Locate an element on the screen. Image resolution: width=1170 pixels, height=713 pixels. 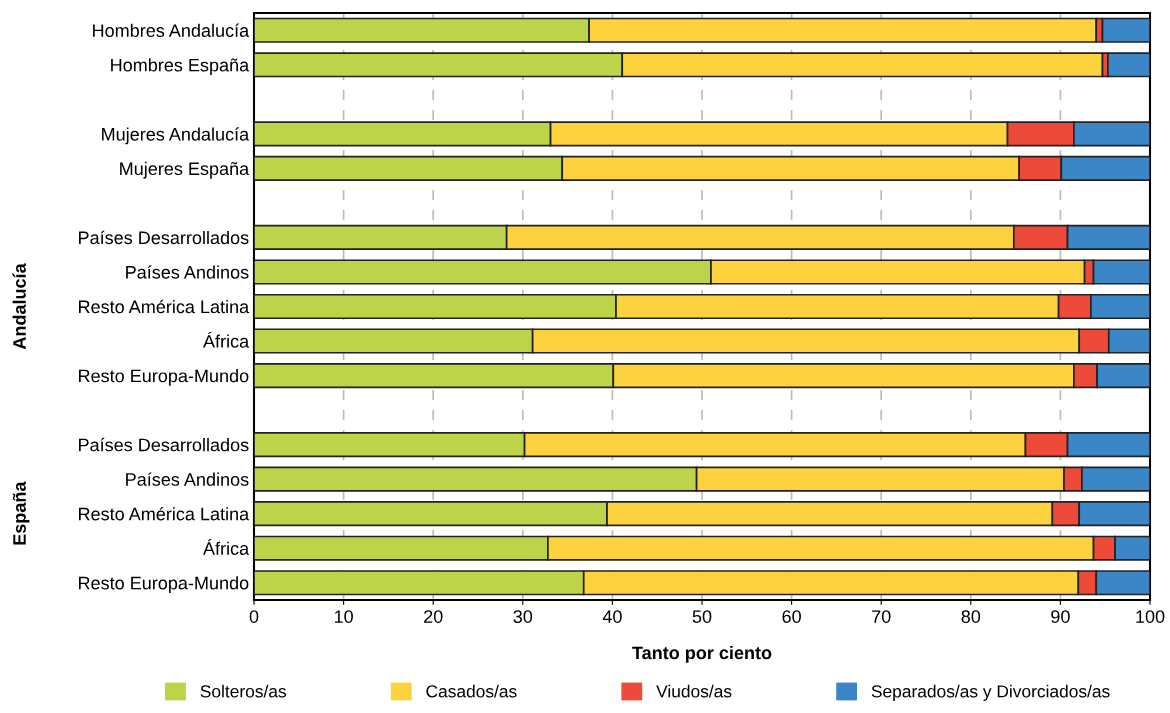
legend-label: Solteros/as is located at coordinates (243, 691).